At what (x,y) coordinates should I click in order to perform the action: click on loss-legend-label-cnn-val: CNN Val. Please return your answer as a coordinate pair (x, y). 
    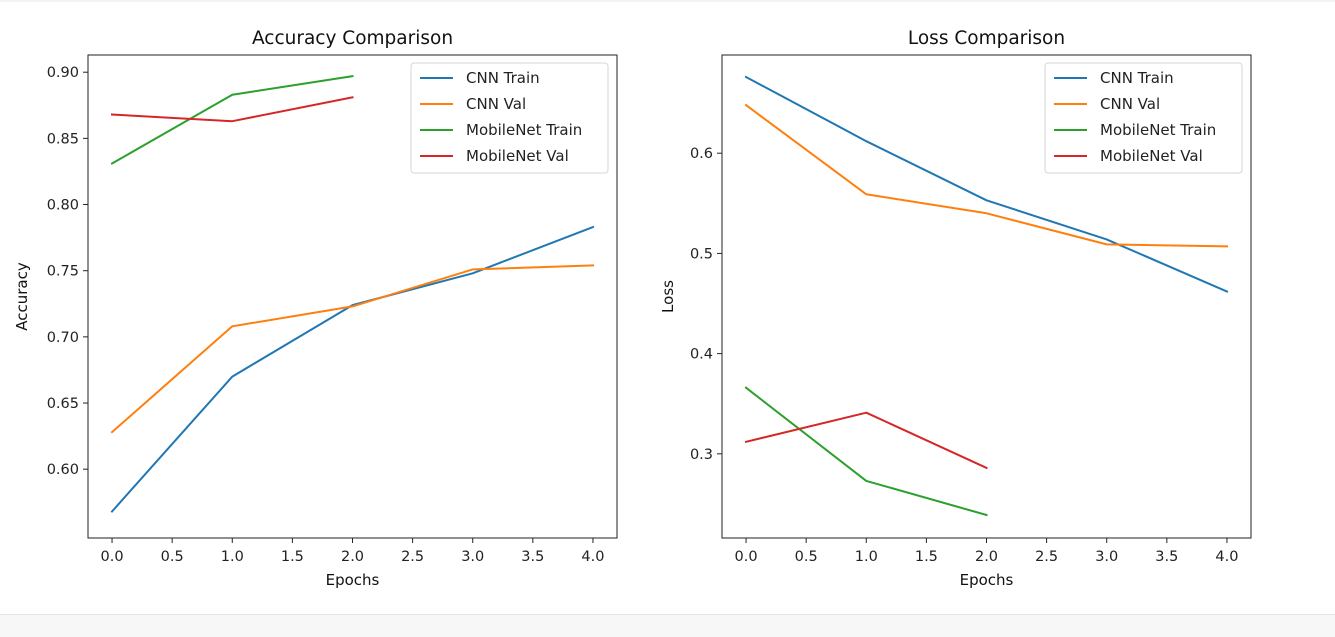
    Looking at the image, I should click on (1130, 104).